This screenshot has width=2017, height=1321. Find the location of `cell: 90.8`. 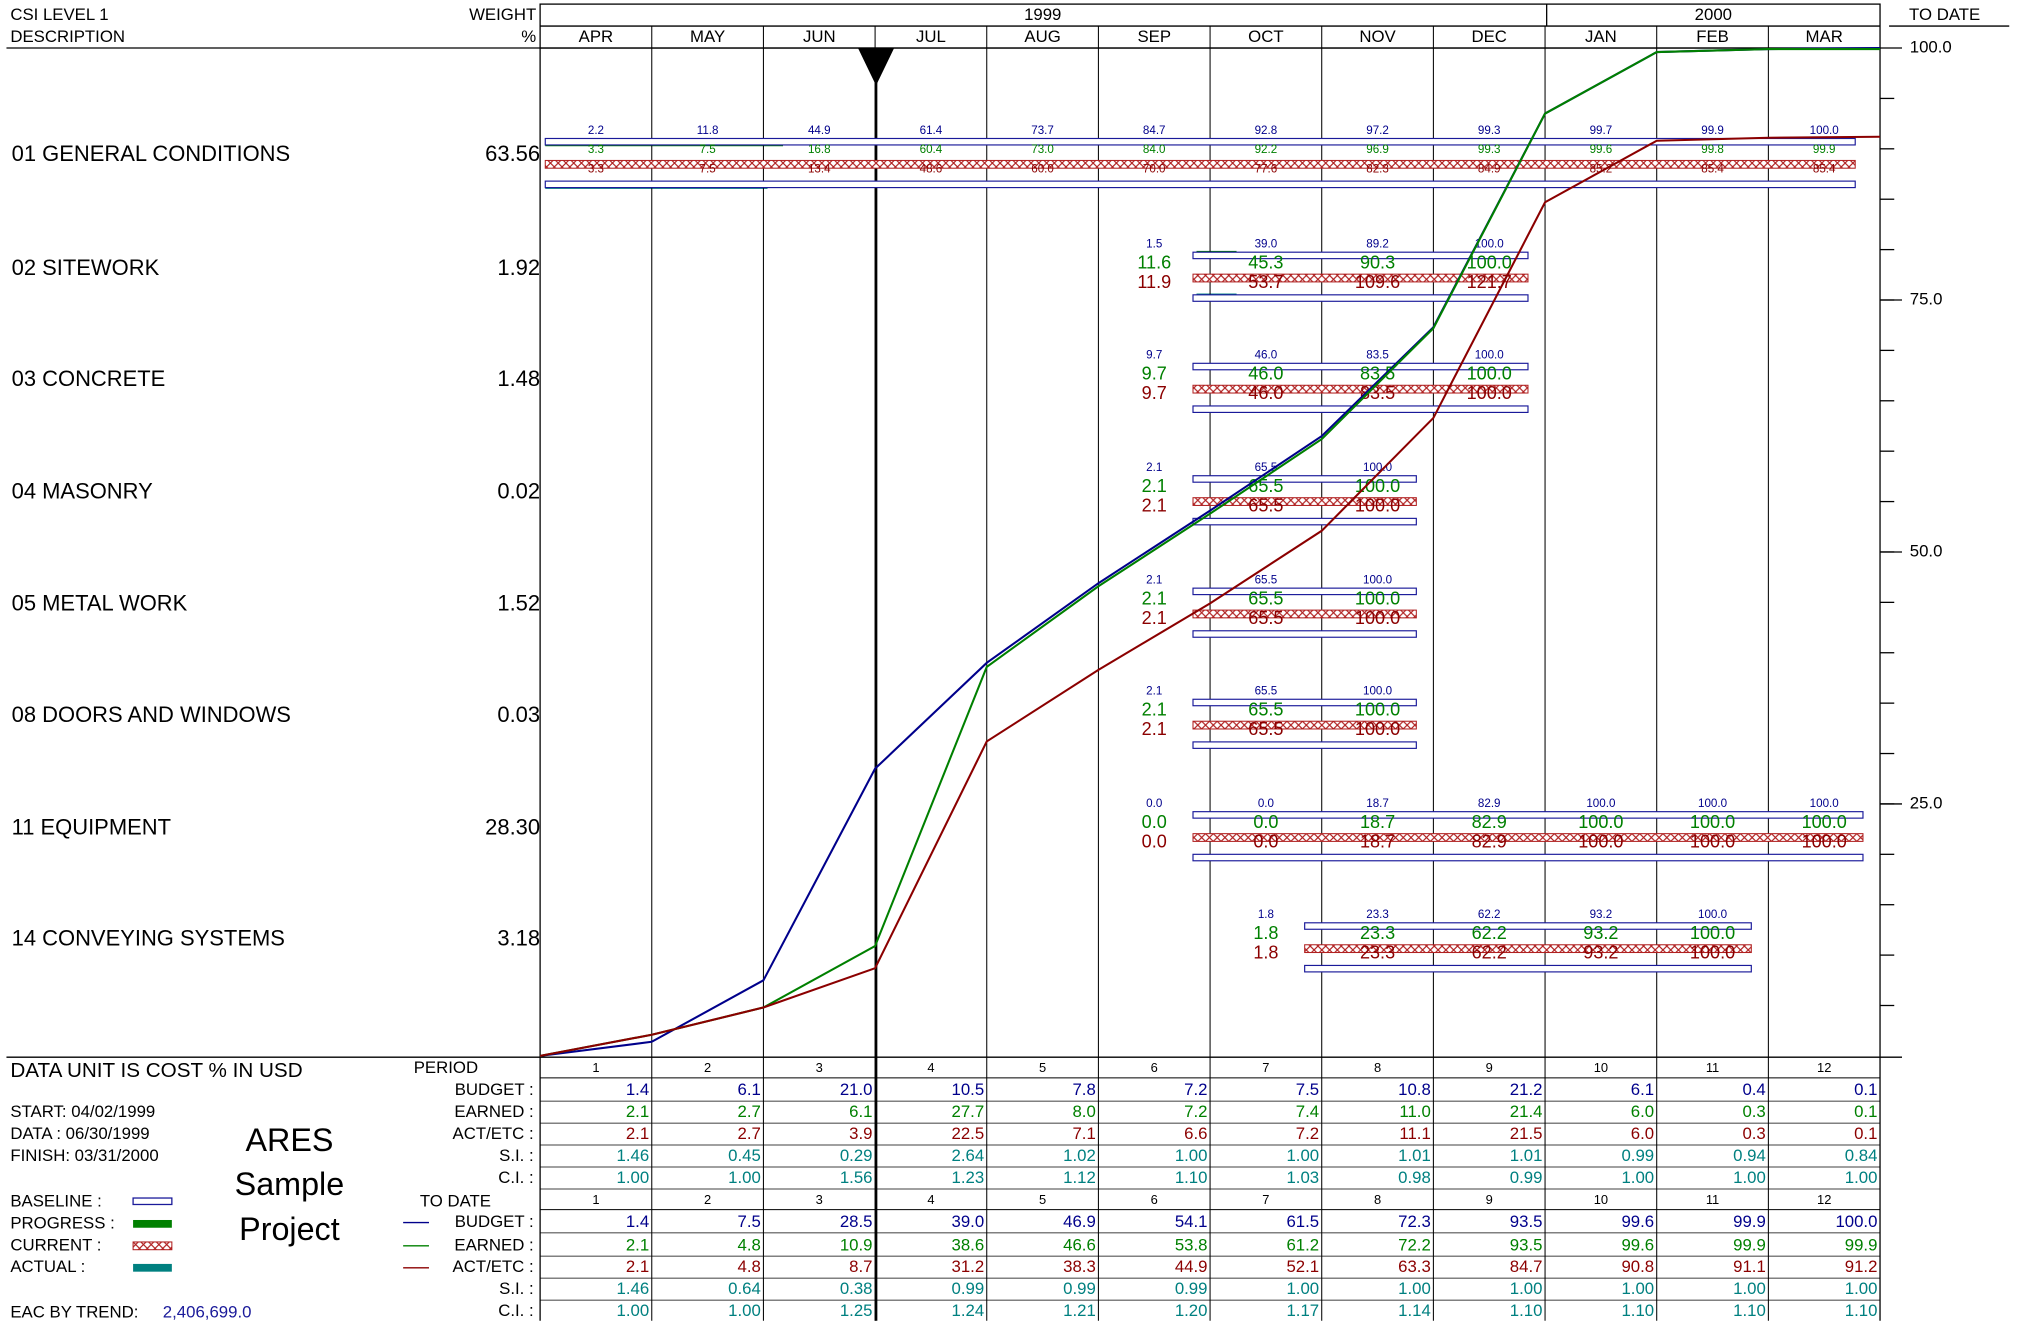

cell: 90.8 is located at coordinates (1637, 1266).